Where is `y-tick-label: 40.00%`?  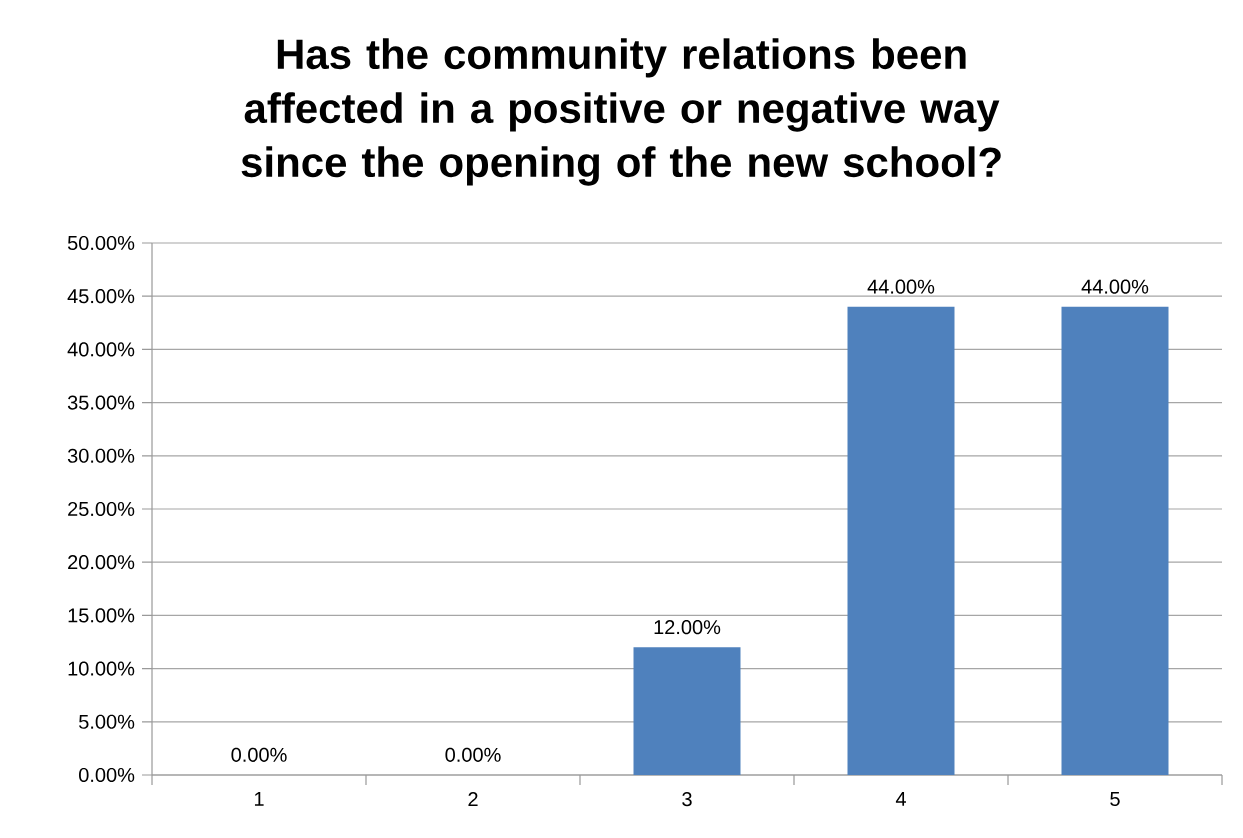
y-tick-label: 40.00% is located at coordinates (101, 349).